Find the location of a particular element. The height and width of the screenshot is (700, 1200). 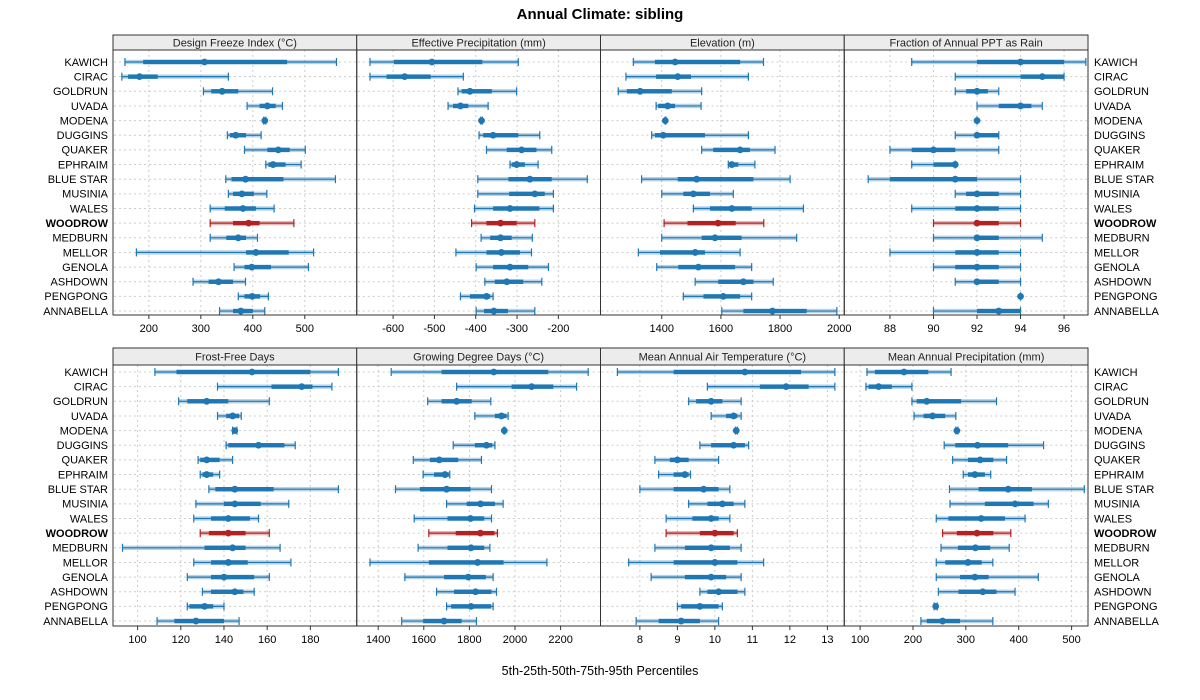

panel-title: Design Freeze Index (°C) is located at coordinates (235, 44).